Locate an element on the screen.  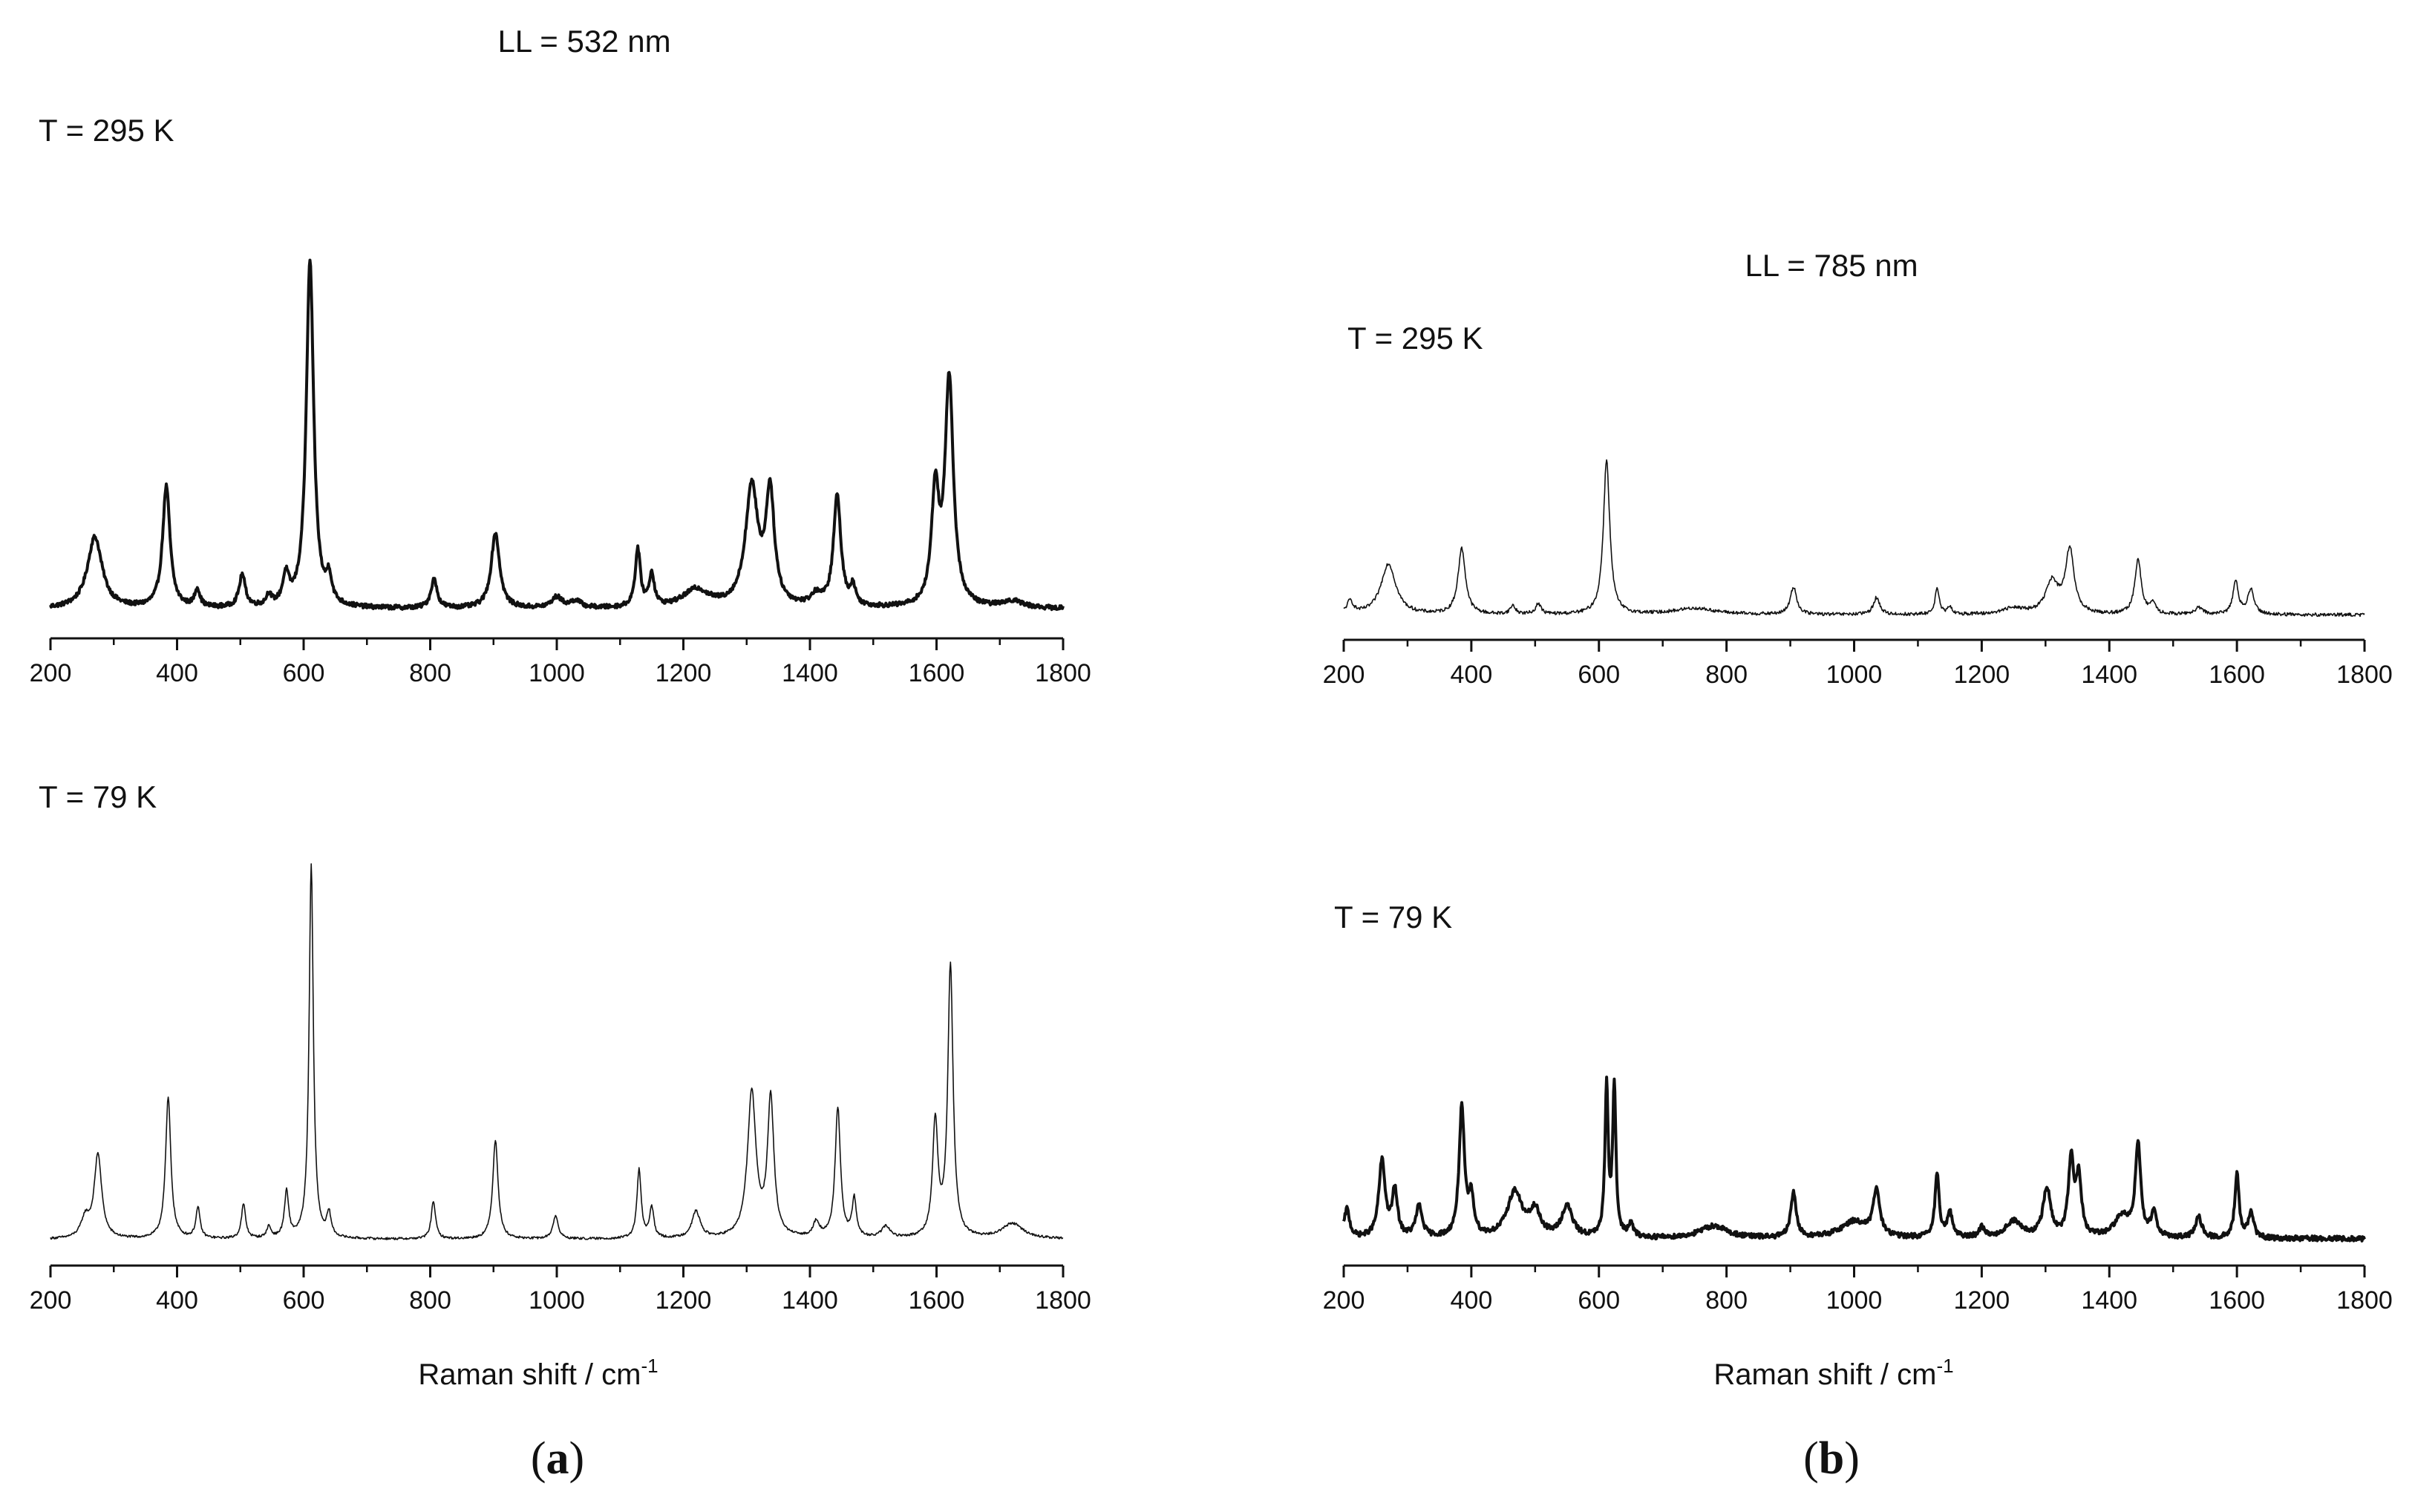
panel-b-letter-char: b is located at coordinates (1832, 1459).